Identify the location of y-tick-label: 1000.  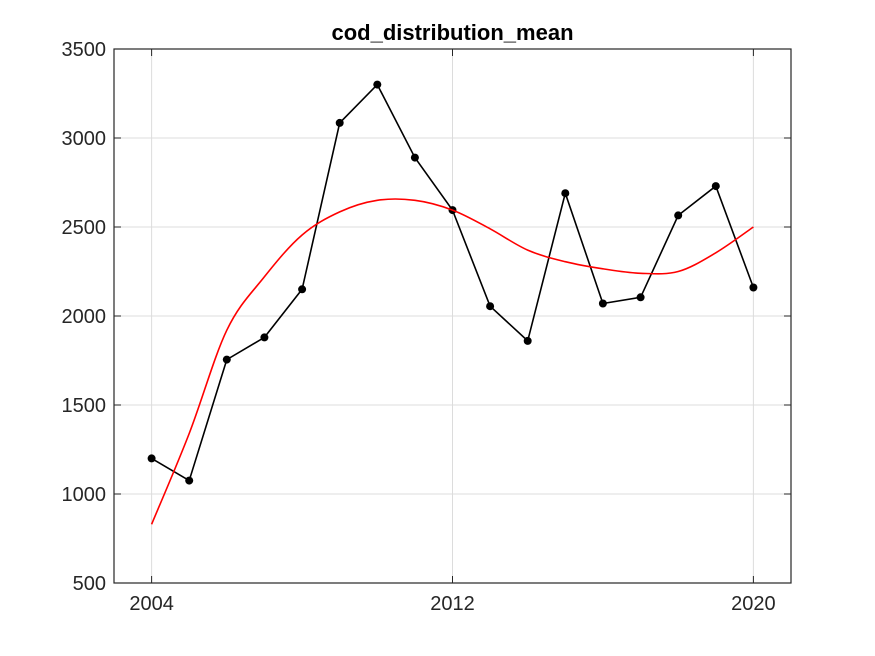
(84, 495).